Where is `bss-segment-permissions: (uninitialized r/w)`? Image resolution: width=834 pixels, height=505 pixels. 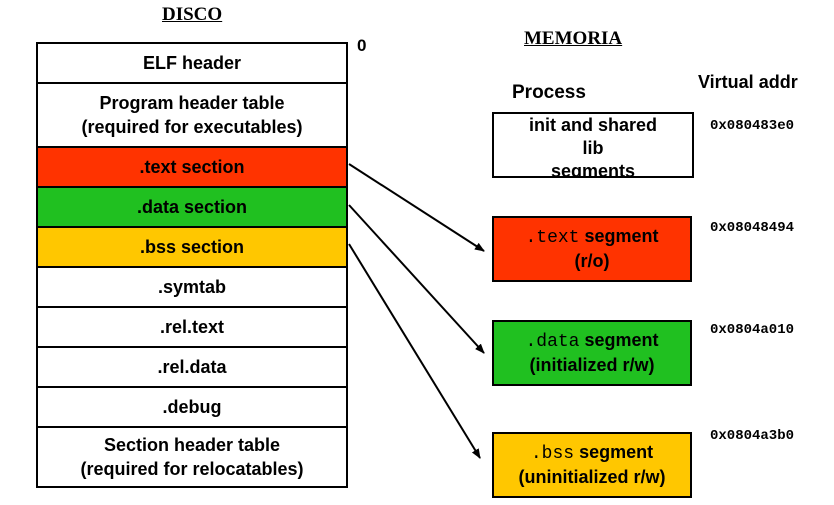 bss-segment-permissions: (uninitialized r/w) is located at coordinates (592, 477).